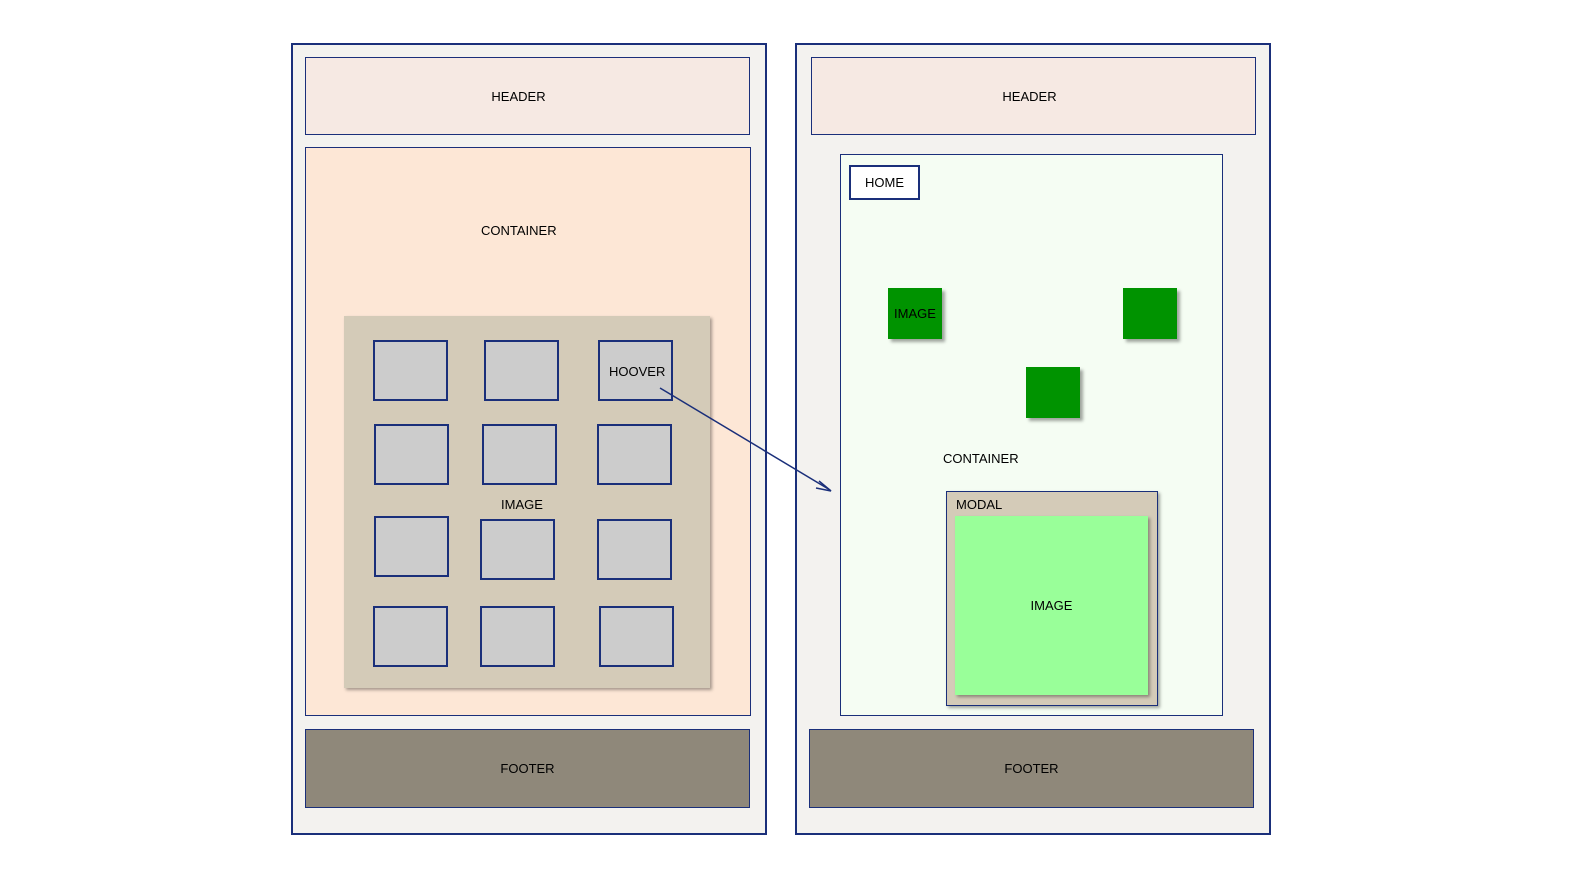  I want to click on left-footer: FOOTER, so click(527, 768).